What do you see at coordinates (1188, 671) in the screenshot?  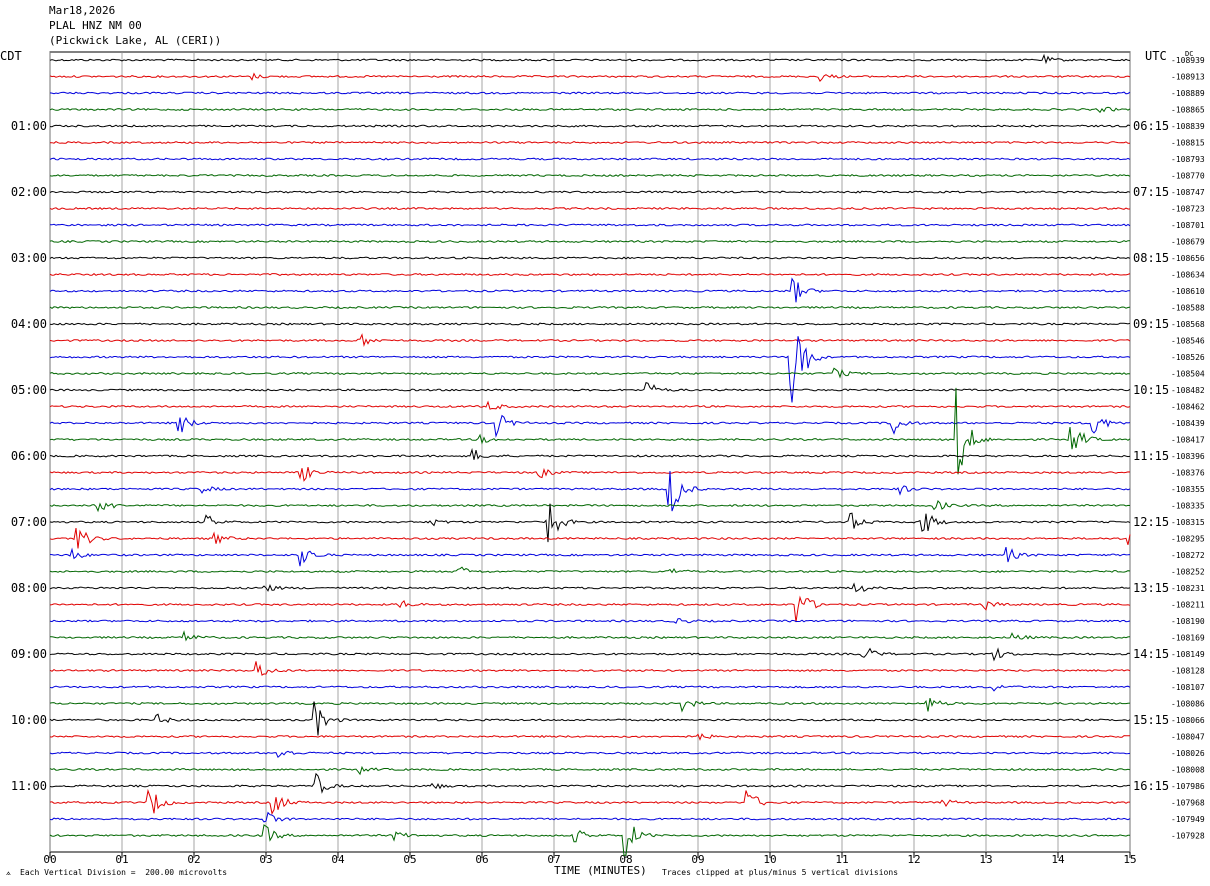 I see `dc-offset-label: -108128` at bounding box center [1188, 671].